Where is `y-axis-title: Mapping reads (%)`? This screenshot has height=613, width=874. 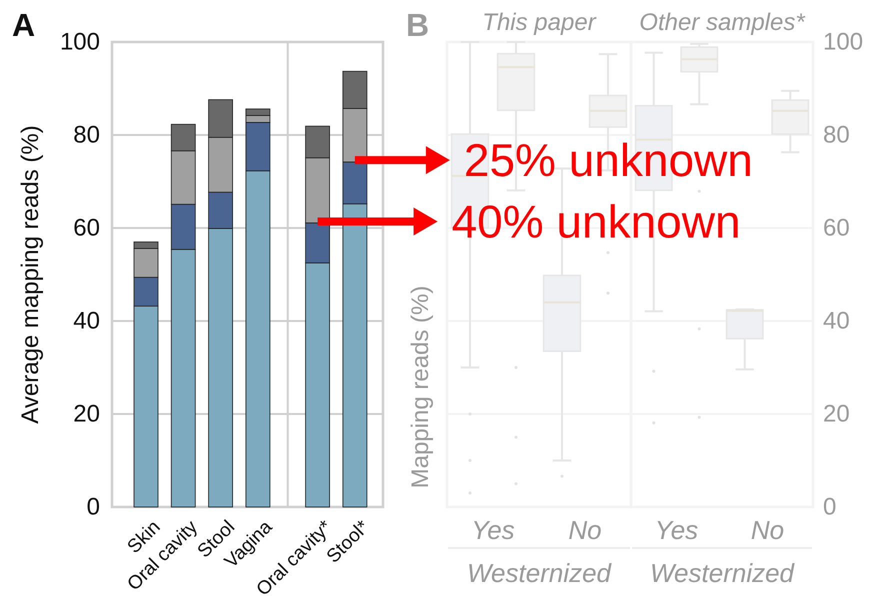
y-axis-title: Mapping reads (%) is located at coordinates (420, 387).